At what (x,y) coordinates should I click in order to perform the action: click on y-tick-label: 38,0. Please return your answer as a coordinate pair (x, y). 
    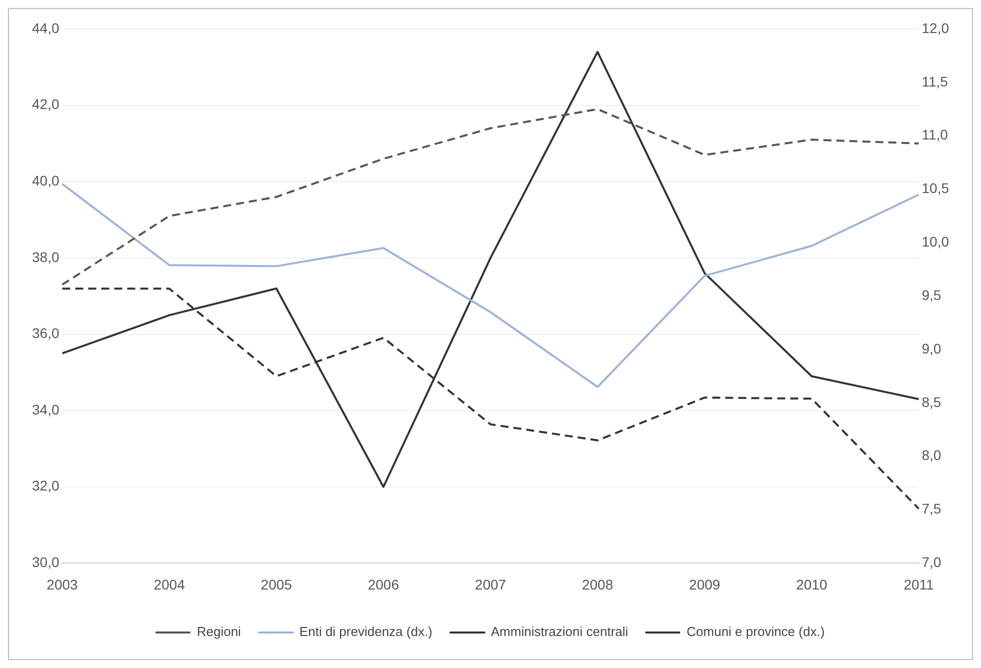
    Looking at the image, I should click on (46, 256).